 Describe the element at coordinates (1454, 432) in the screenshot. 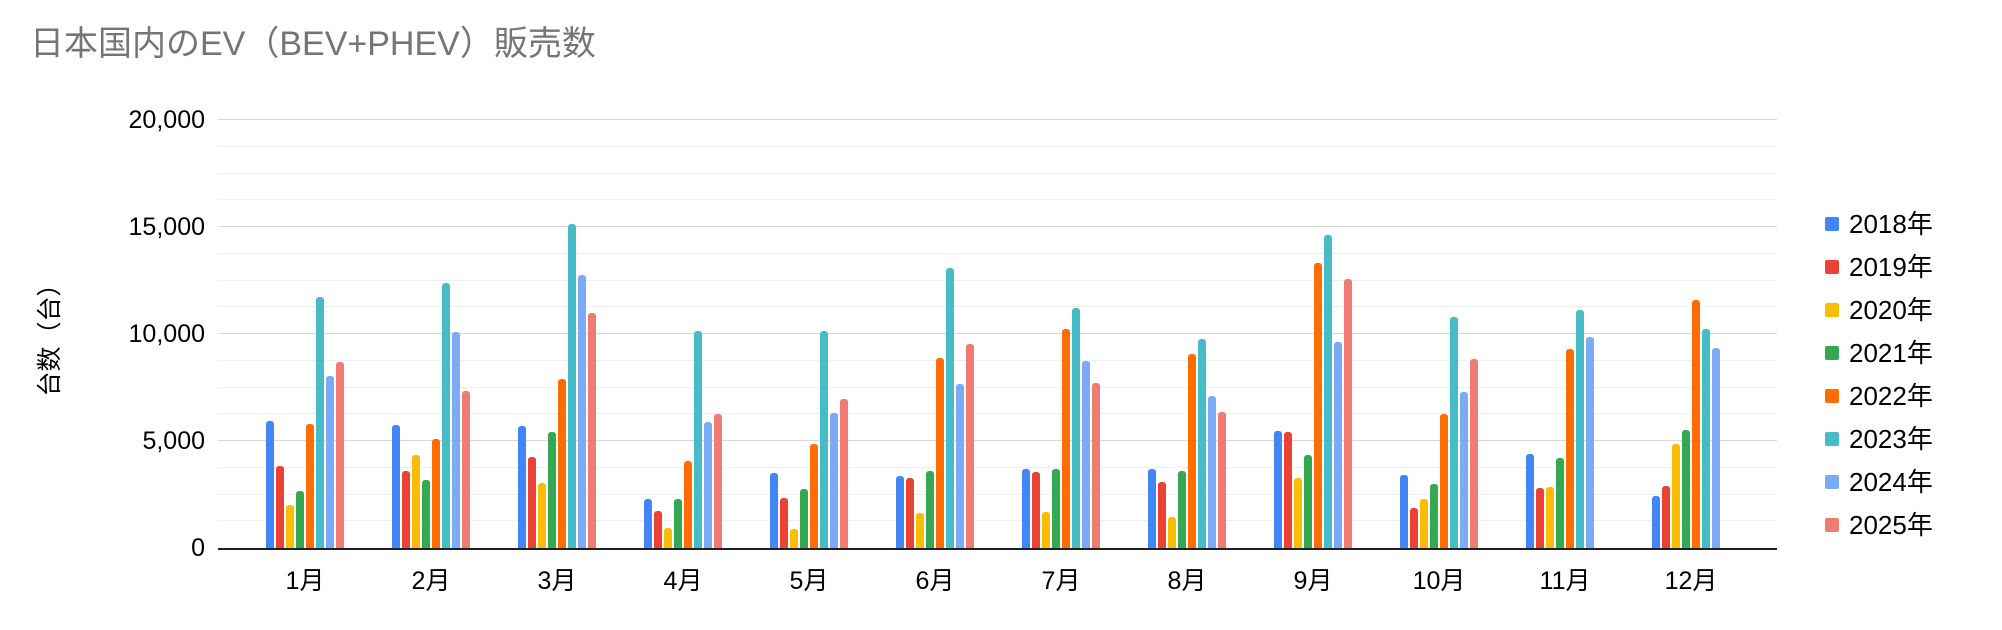

I see `bar-2023年-10月` at that location.